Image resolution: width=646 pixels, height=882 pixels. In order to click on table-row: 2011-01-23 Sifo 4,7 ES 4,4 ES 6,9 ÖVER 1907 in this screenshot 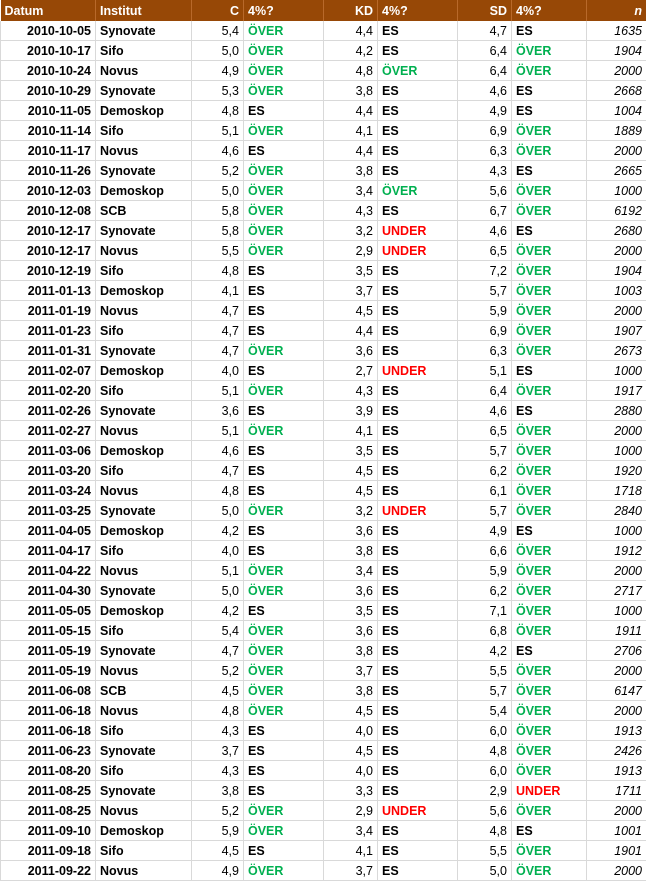, I will do `click(323, 330)`.